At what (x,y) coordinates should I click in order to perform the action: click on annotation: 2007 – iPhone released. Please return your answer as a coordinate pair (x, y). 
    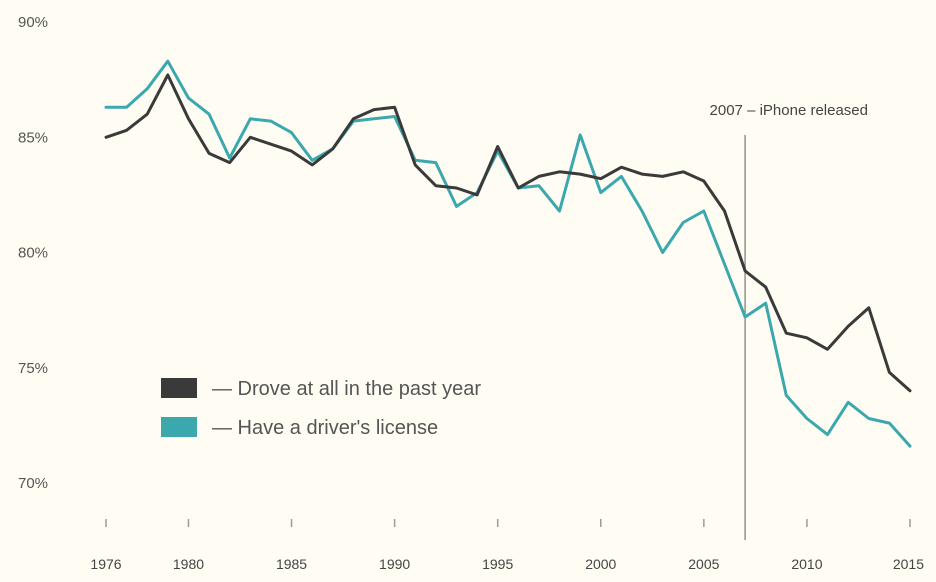
    Looking at the image, I should click on (789, 321).